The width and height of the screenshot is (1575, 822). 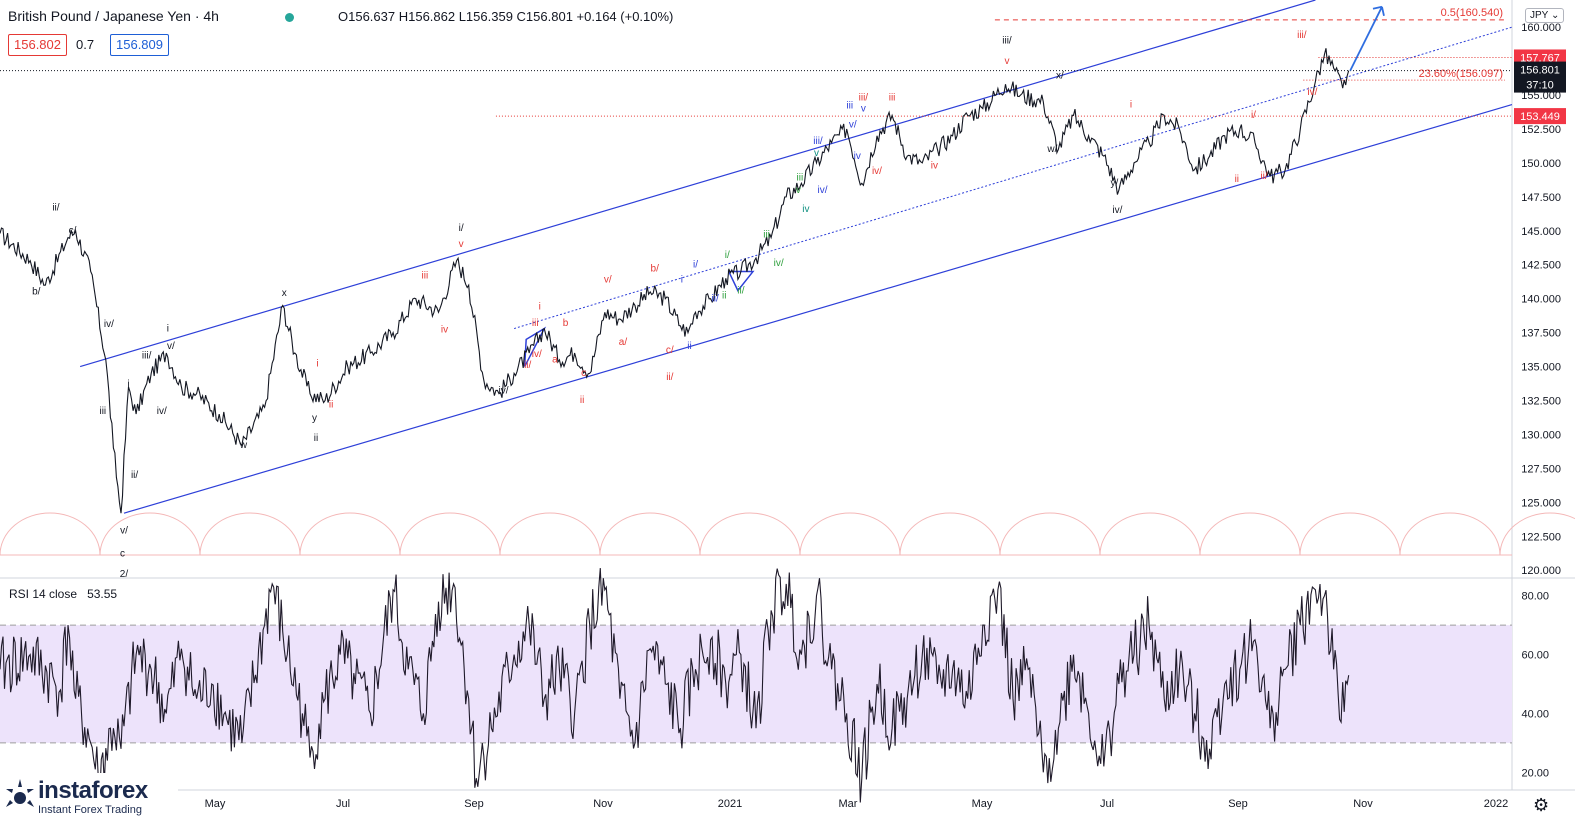 What do you see at coordinates (343, 804) in the screenshot?
I see `time-tick-label: Jul` at bounding box center [343, 804].